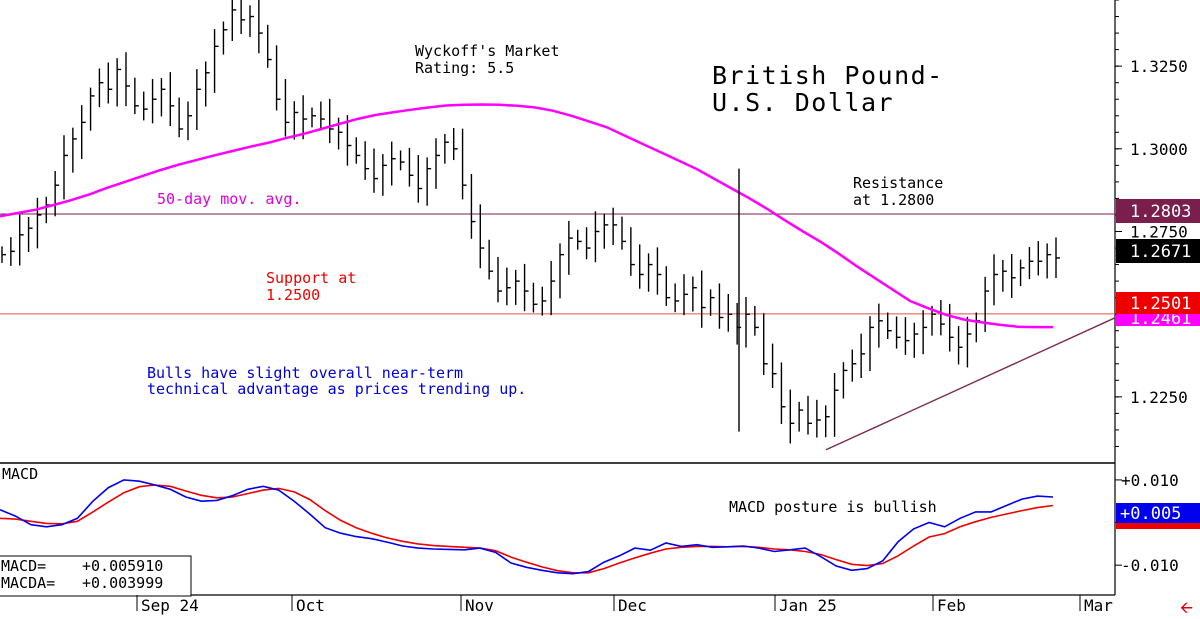  Describe the element at coordinates (1150, 514) in the screenshot. I see `macd-value-tag-text: +0.005` at that location.